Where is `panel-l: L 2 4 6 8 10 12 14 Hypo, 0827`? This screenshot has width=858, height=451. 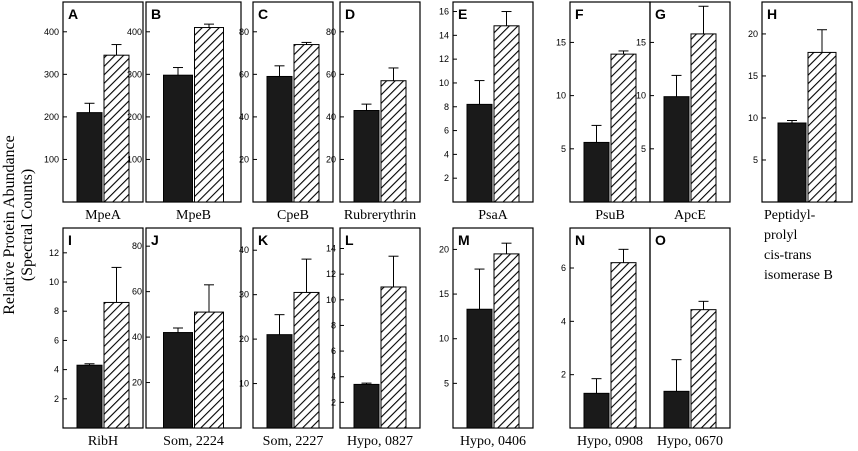 panel-l: L 2 4 6 8 10 12 14 Hypo, 0827 is located at coordinates (373, 338).